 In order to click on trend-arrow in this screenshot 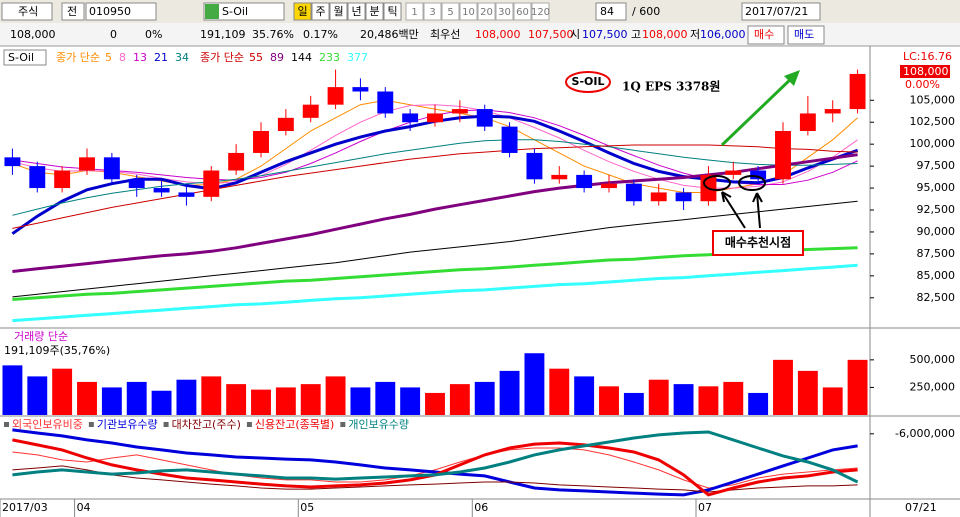, I will do `click(758, 110)`.